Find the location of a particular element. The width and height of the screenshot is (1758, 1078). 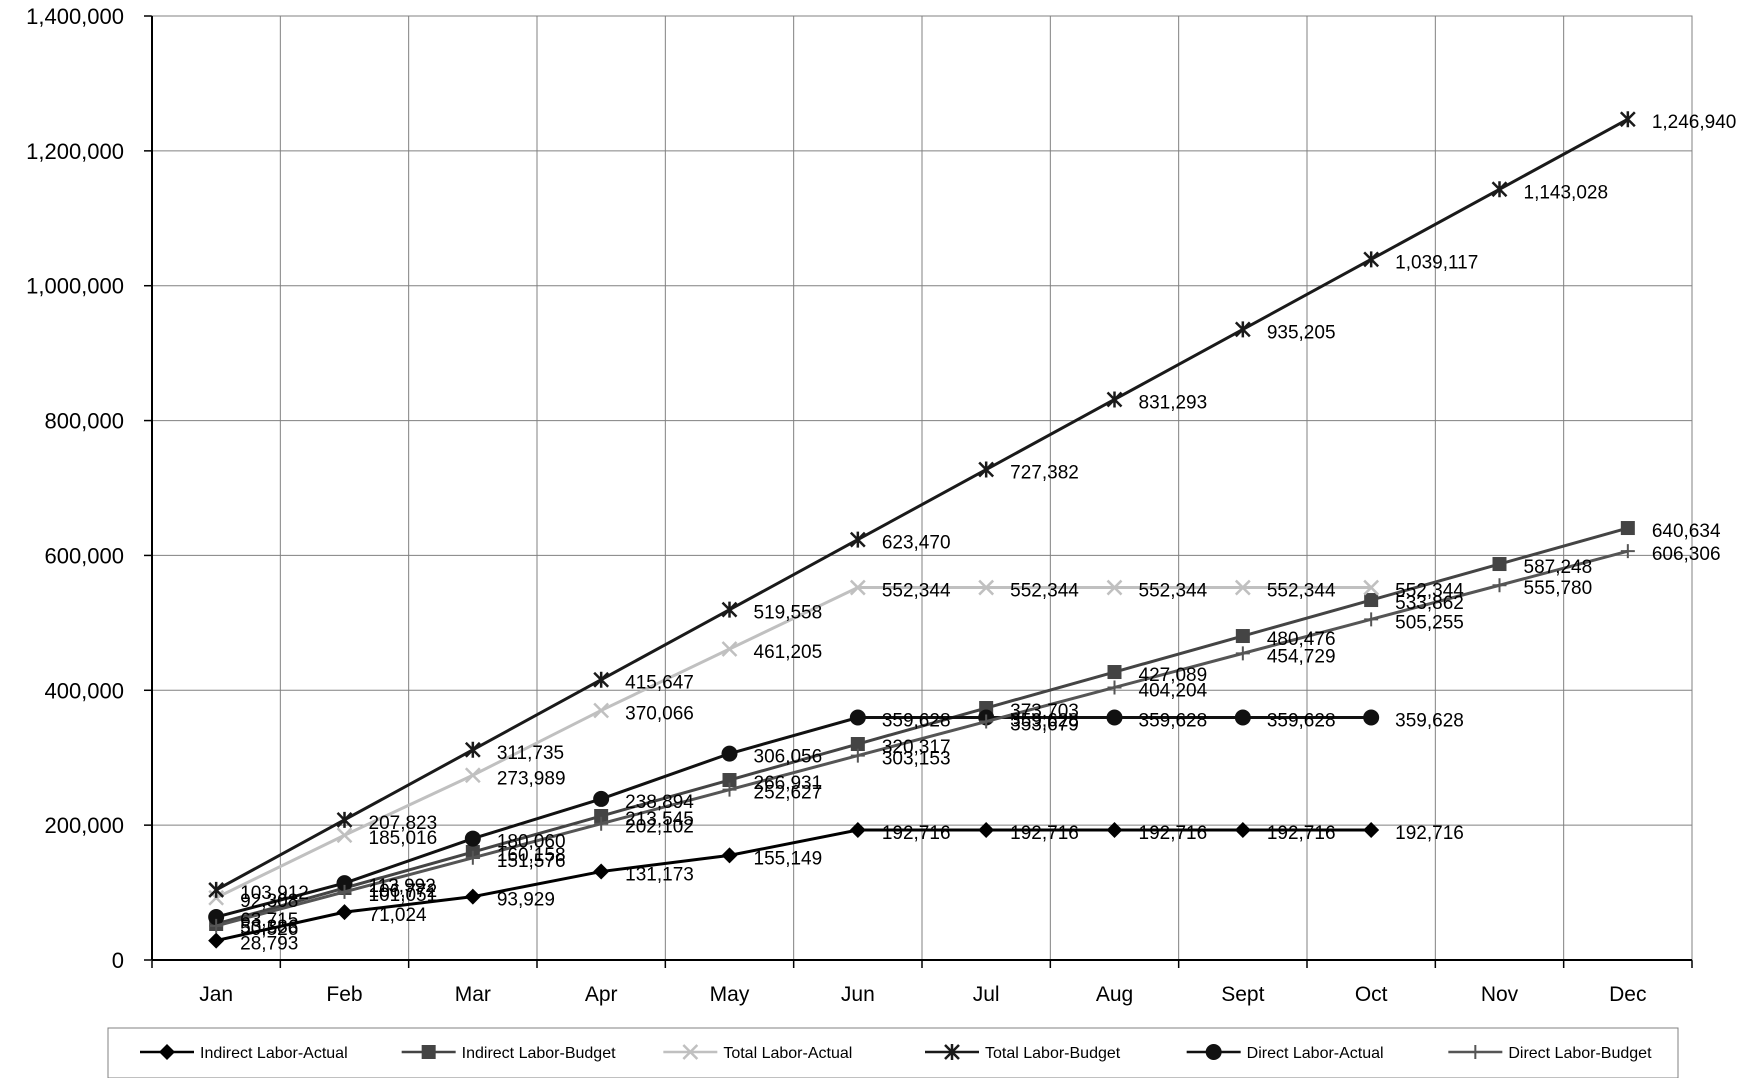

data-label: 831,293 is located at coordinates (1173, 402).